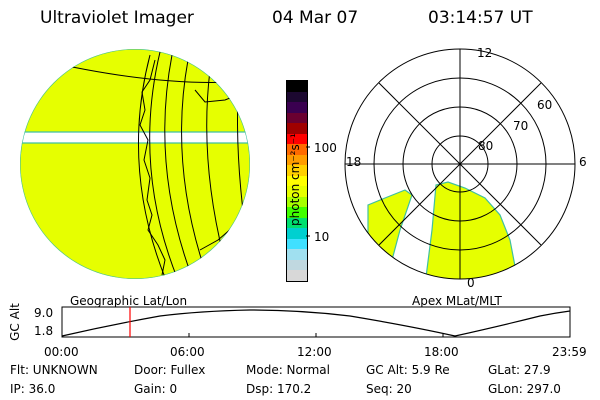  Describe the element at coordinates (486, 146) in the screenshot. I see `mlat-label-80: 80` at that location.